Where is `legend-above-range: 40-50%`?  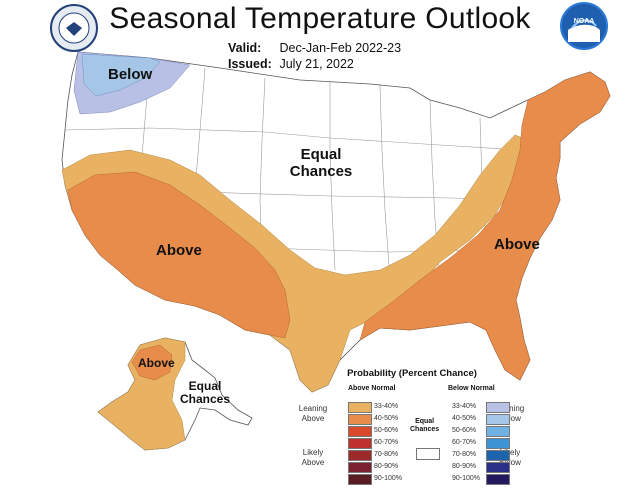
legend-above-range: 40-50% is located at coordinates (386, 418).